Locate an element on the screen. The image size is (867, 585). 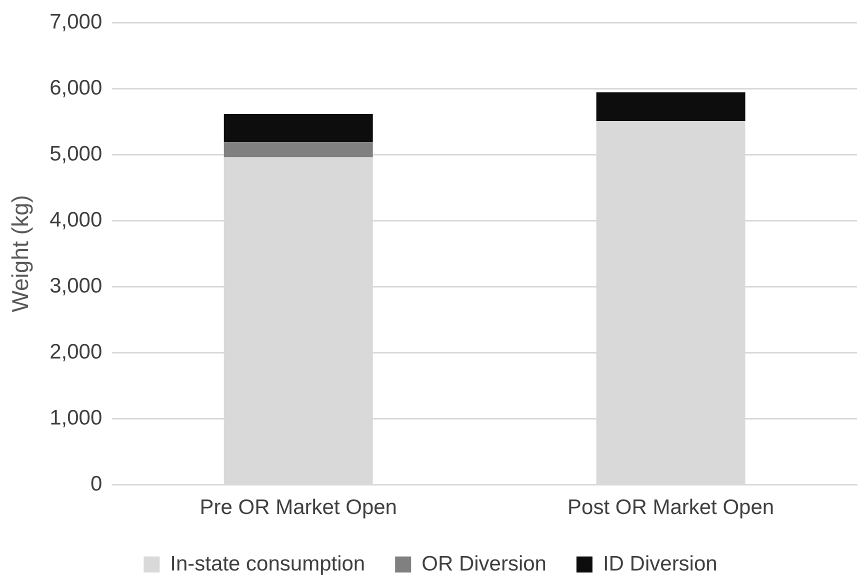
y-tick-label: 1,000 is located at coordinates (76, 418).